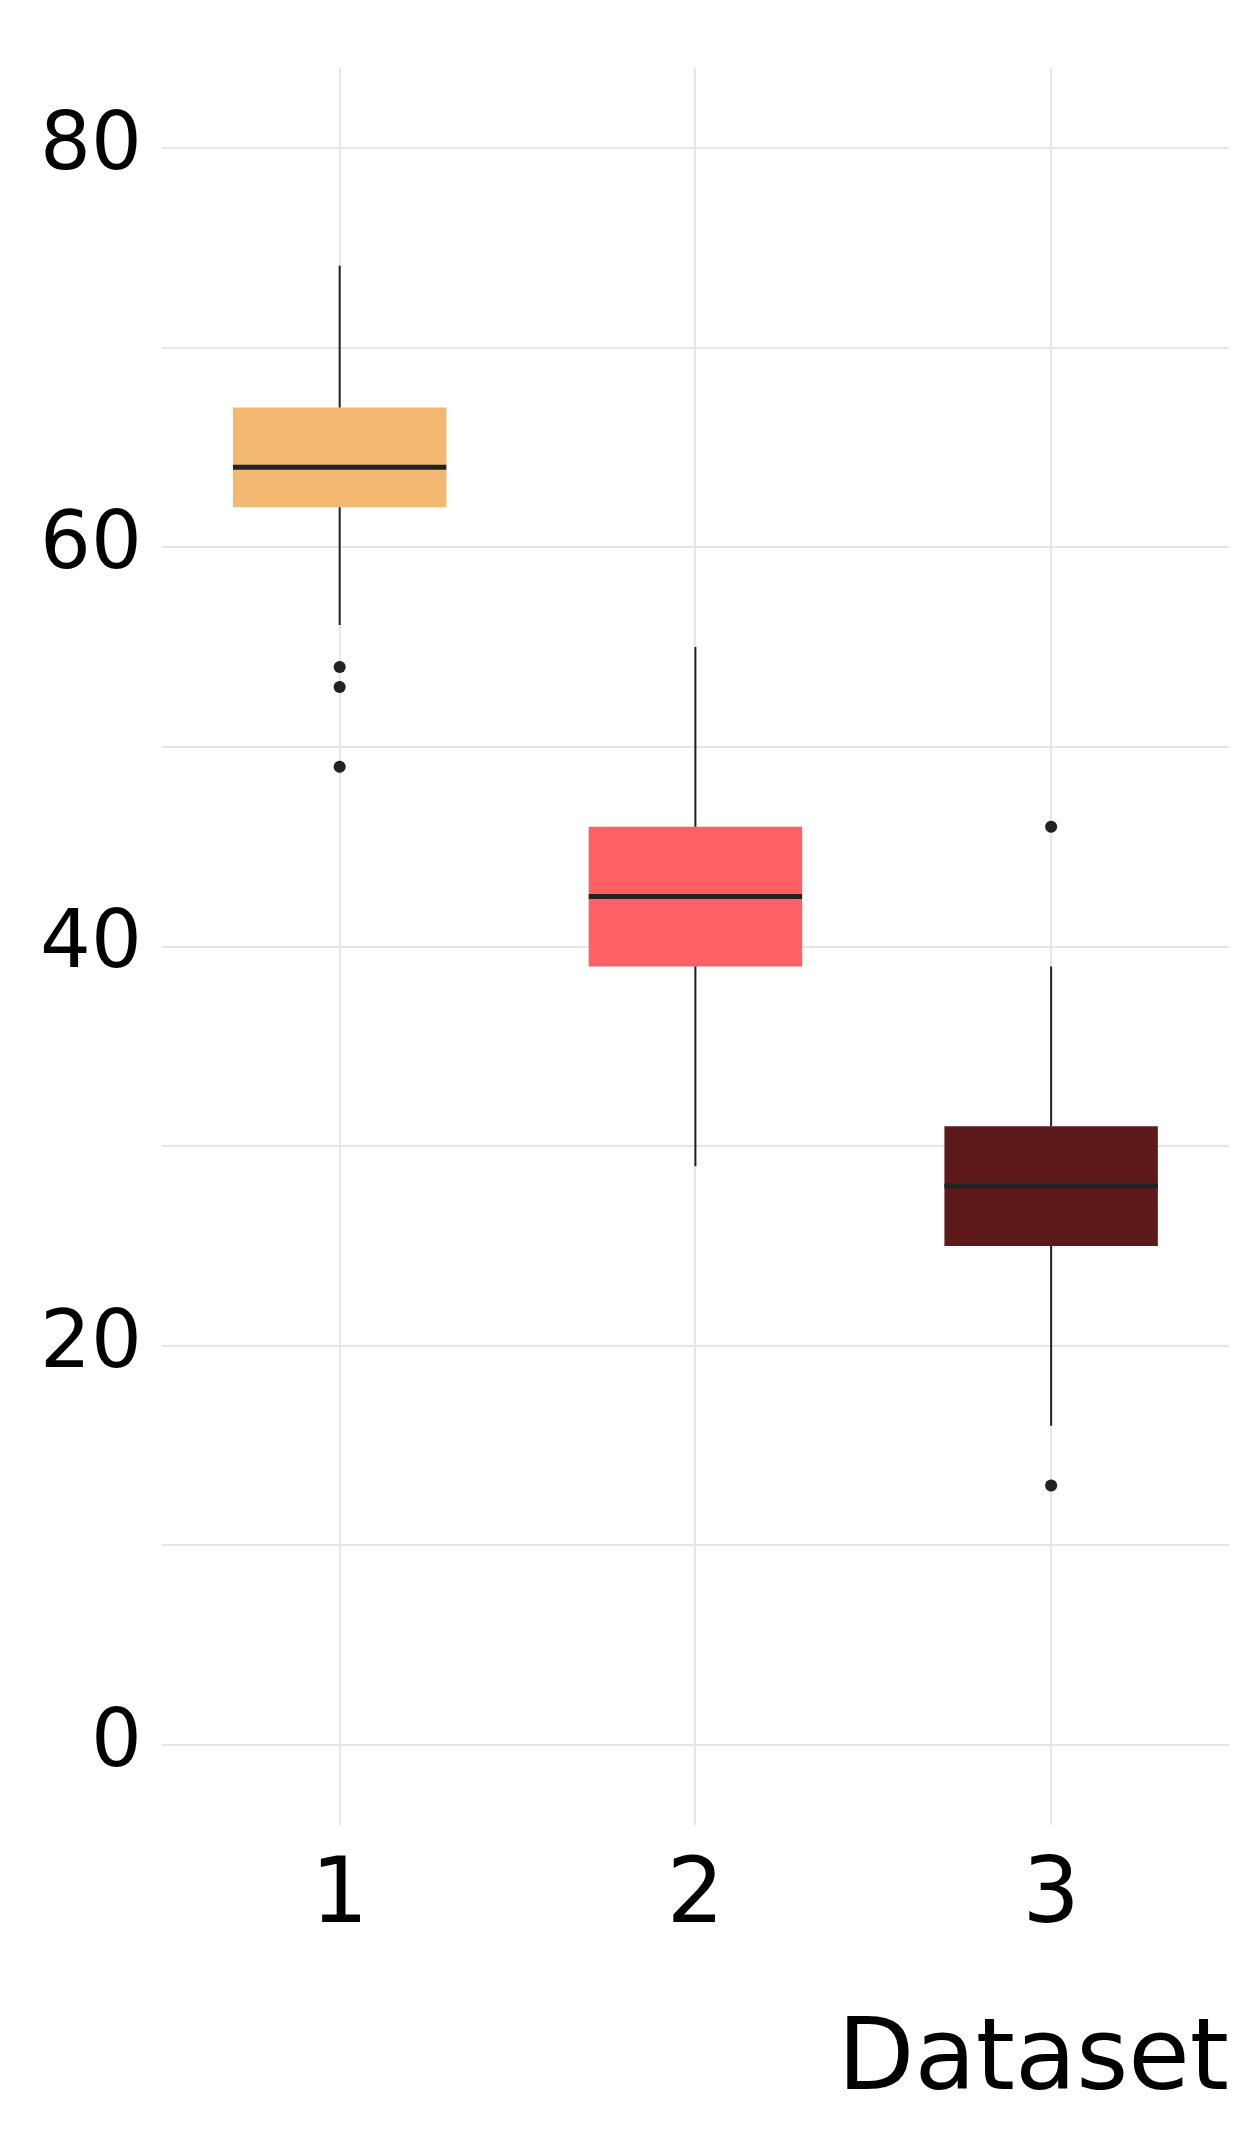 The image size is (1239, 2137). What do you see at coordinates (91, 1339) in the screenshot?
I see `y-tick-label: 20` at bounding box center [91, 1339].